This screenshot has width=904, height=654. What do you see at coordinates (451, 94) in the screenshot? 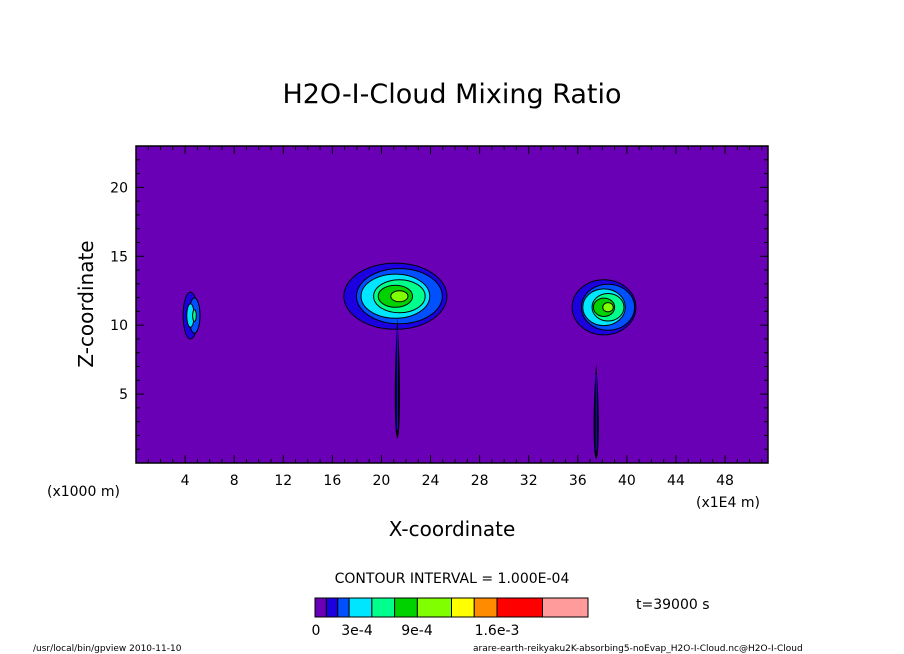
I see `chart-title: H2O-I-Cloud Mixing Ratio` at bounding box center [451, 94].